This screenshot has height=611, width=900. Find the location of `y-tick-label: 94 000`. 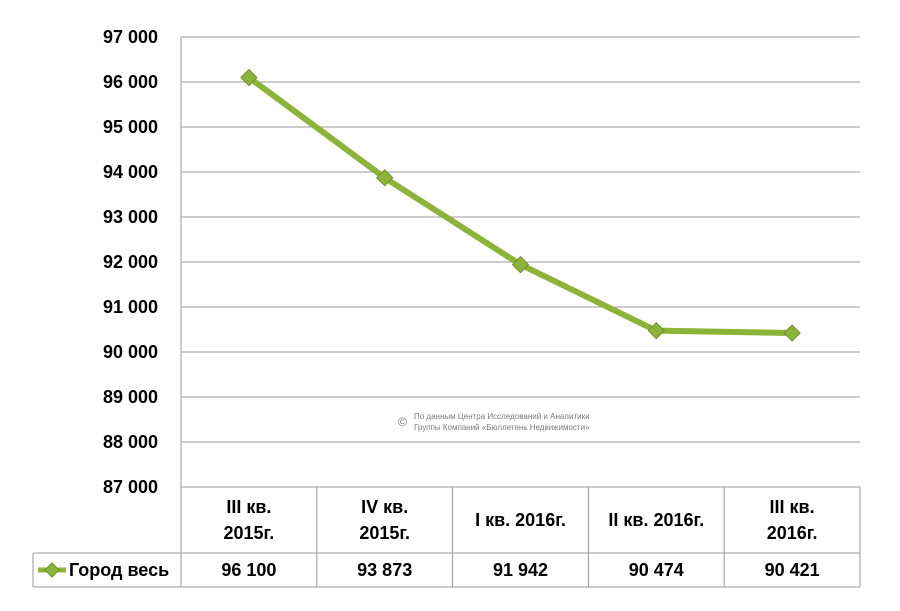

y-tick-label: 94 000 is located at coordinates (130, 172).